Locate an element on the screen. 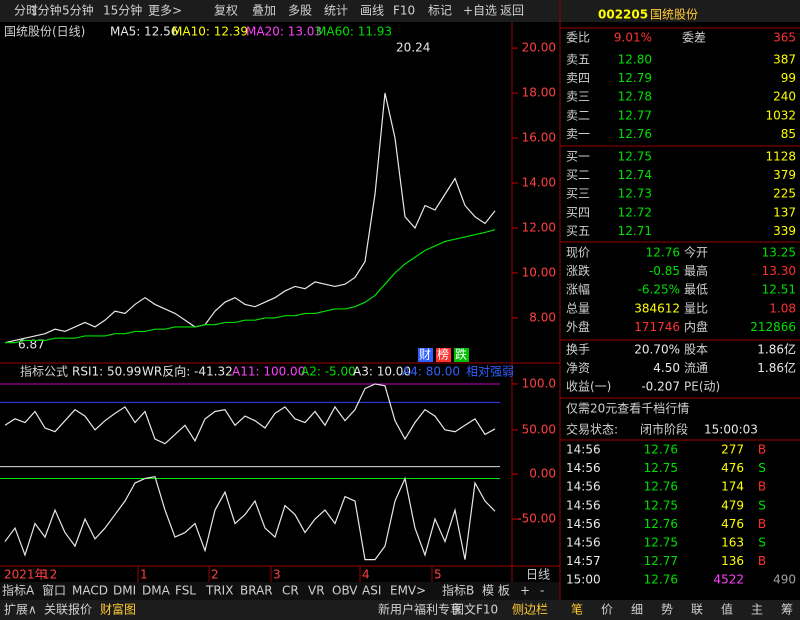 The width and height of the screenshot is (800, 620). indicator-label: A4: 80.00 is located at coordinates (431, 372).